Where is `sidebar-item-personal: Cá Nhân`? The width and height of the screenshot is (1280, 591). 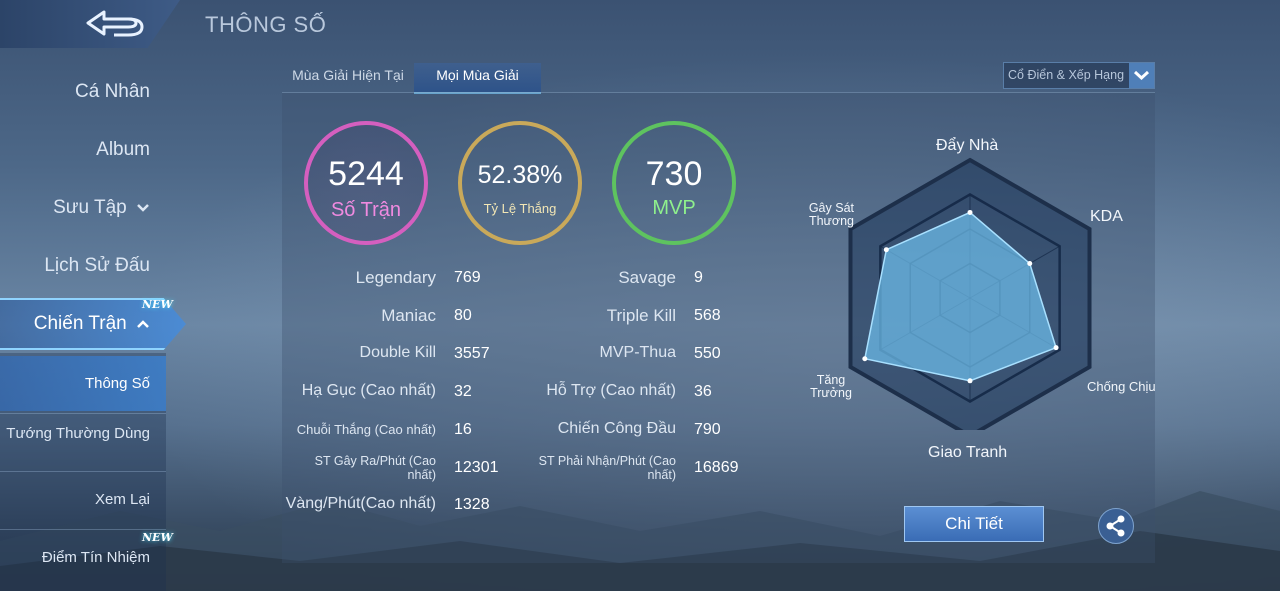 sidebar-item-personal: Cá Nhân is located at coordinates (75, 92).